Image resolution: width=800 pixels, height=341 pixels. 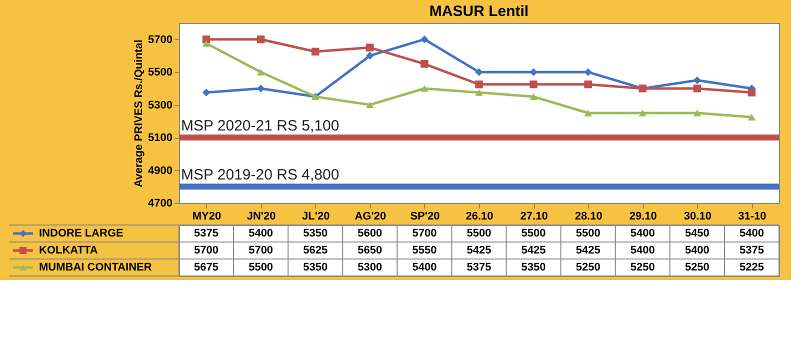 I want to click on data-label: 5675, so click(x=206, y=268).